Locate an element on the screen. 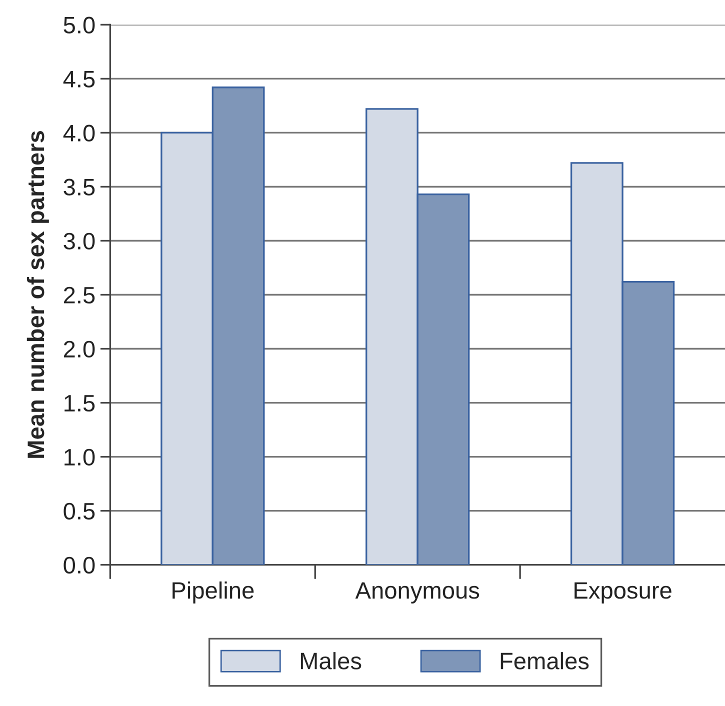 This screenshot has width=725, height=706. y-tick-label: 3.5 is located at coordinates (79, 187).